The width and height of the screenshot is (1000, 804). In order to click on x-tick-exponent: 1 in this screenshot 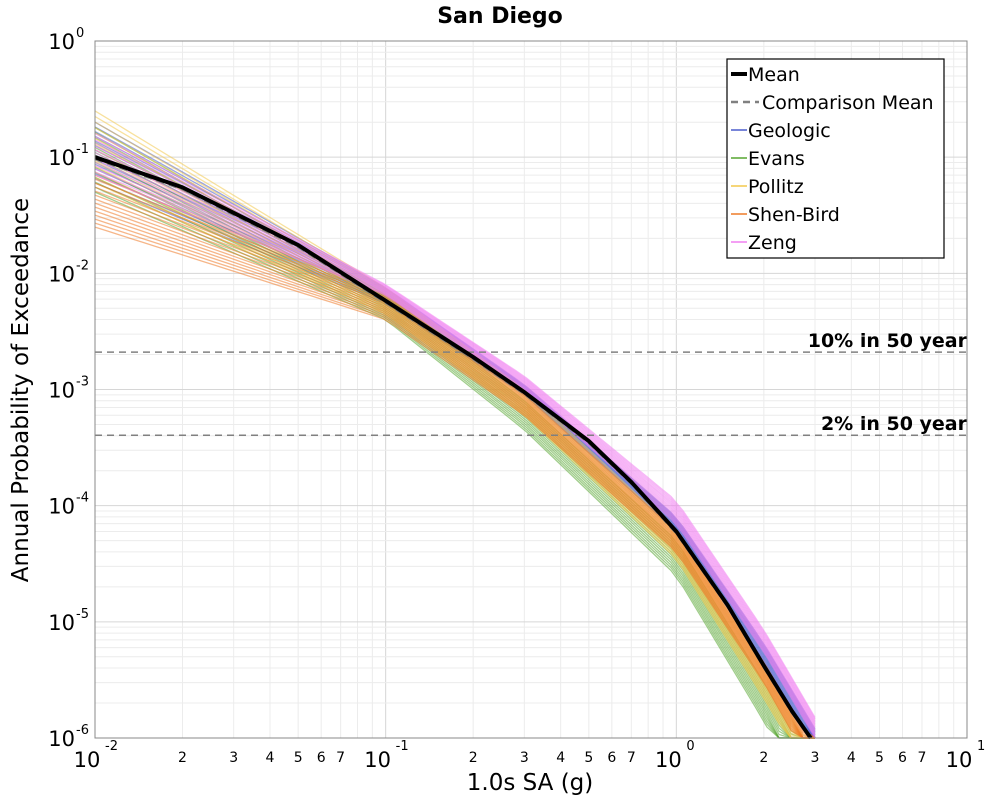, I will do `click(981, 746)`.